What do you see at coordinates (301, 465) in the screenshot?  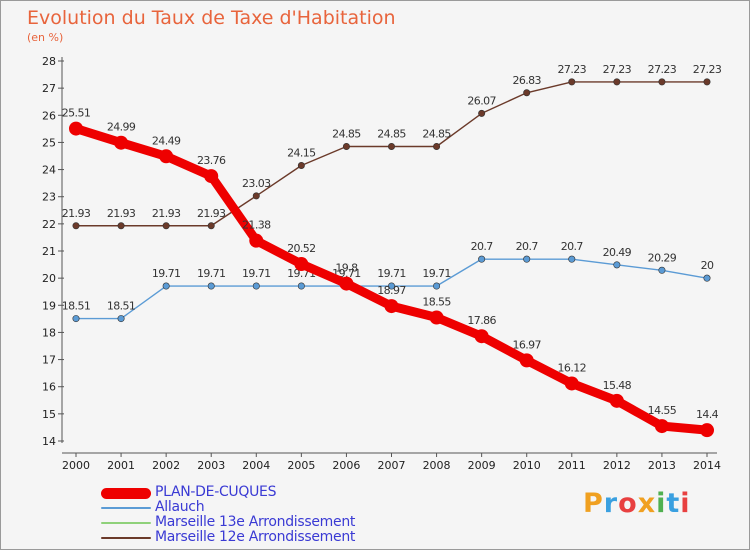 I see `x-tick-label: 2005` at bounding box center [301, 465].